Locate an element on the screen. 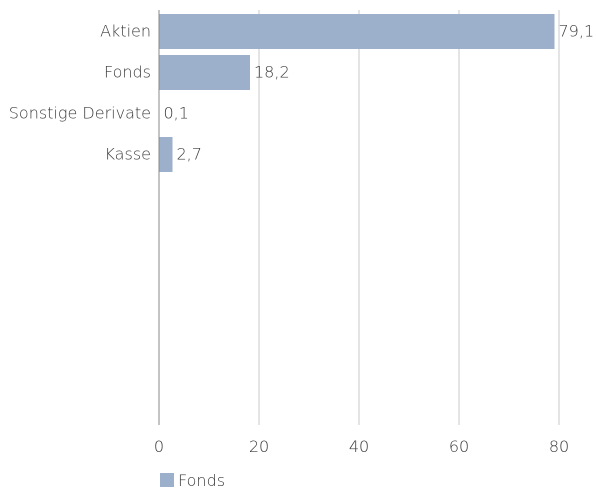 The width and height of the screenshot is (596, 493). category-label: Sonstige Derivate is located at coordinates (80, 113).